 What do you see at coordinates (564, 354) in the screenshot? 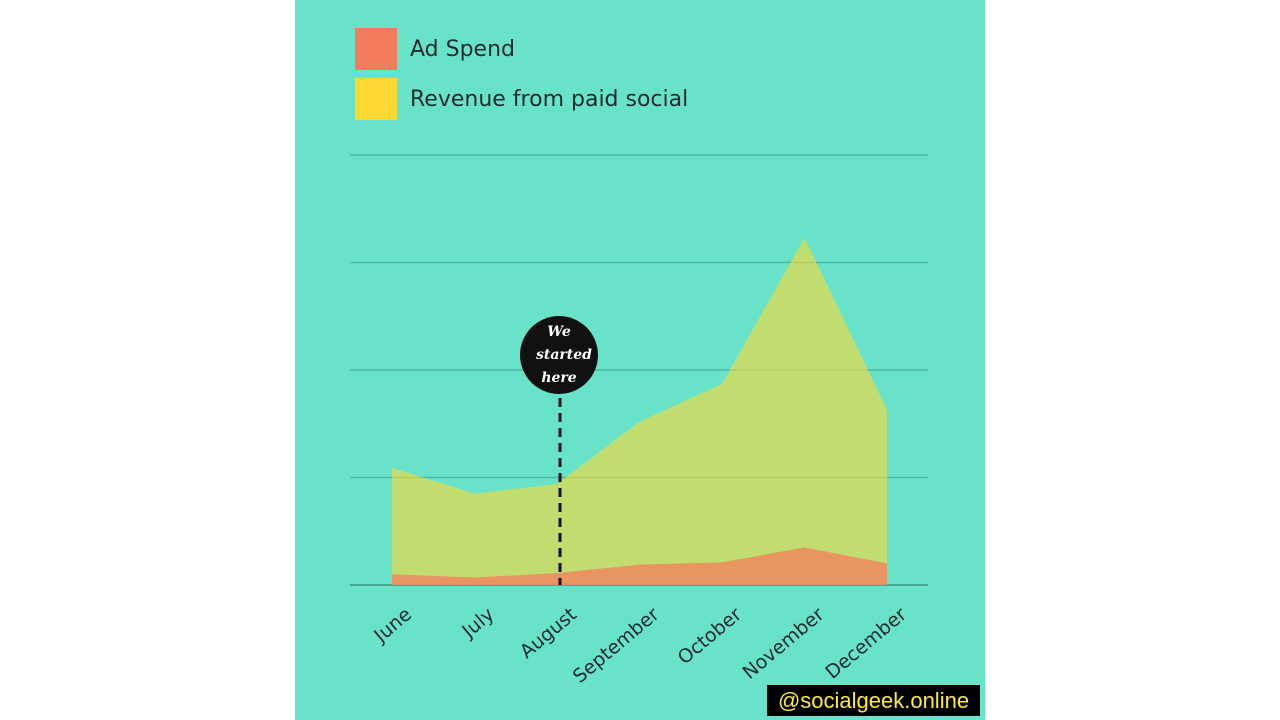
I see `annotation-text: We started here` at bounding box center [564, 354].